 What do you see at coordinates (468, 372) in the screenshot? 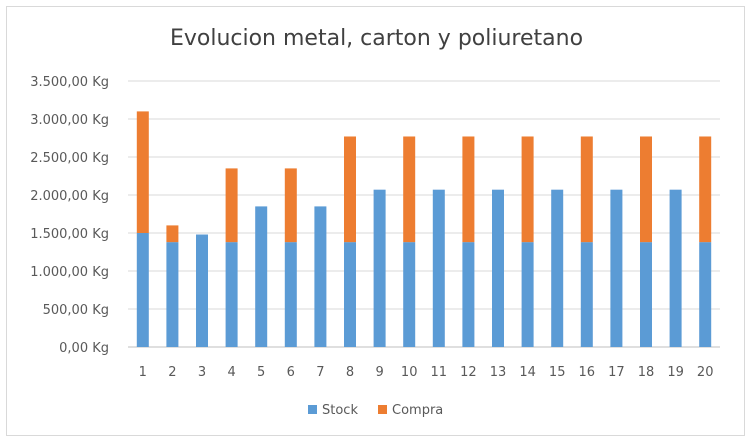
I see `x-tick-label: 12` at bounding box center [468, 372].